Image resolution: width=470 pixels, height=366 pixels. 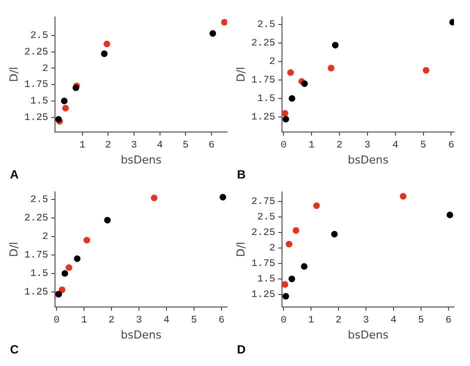 I want to click on text: D, so click(x=241, y=349).